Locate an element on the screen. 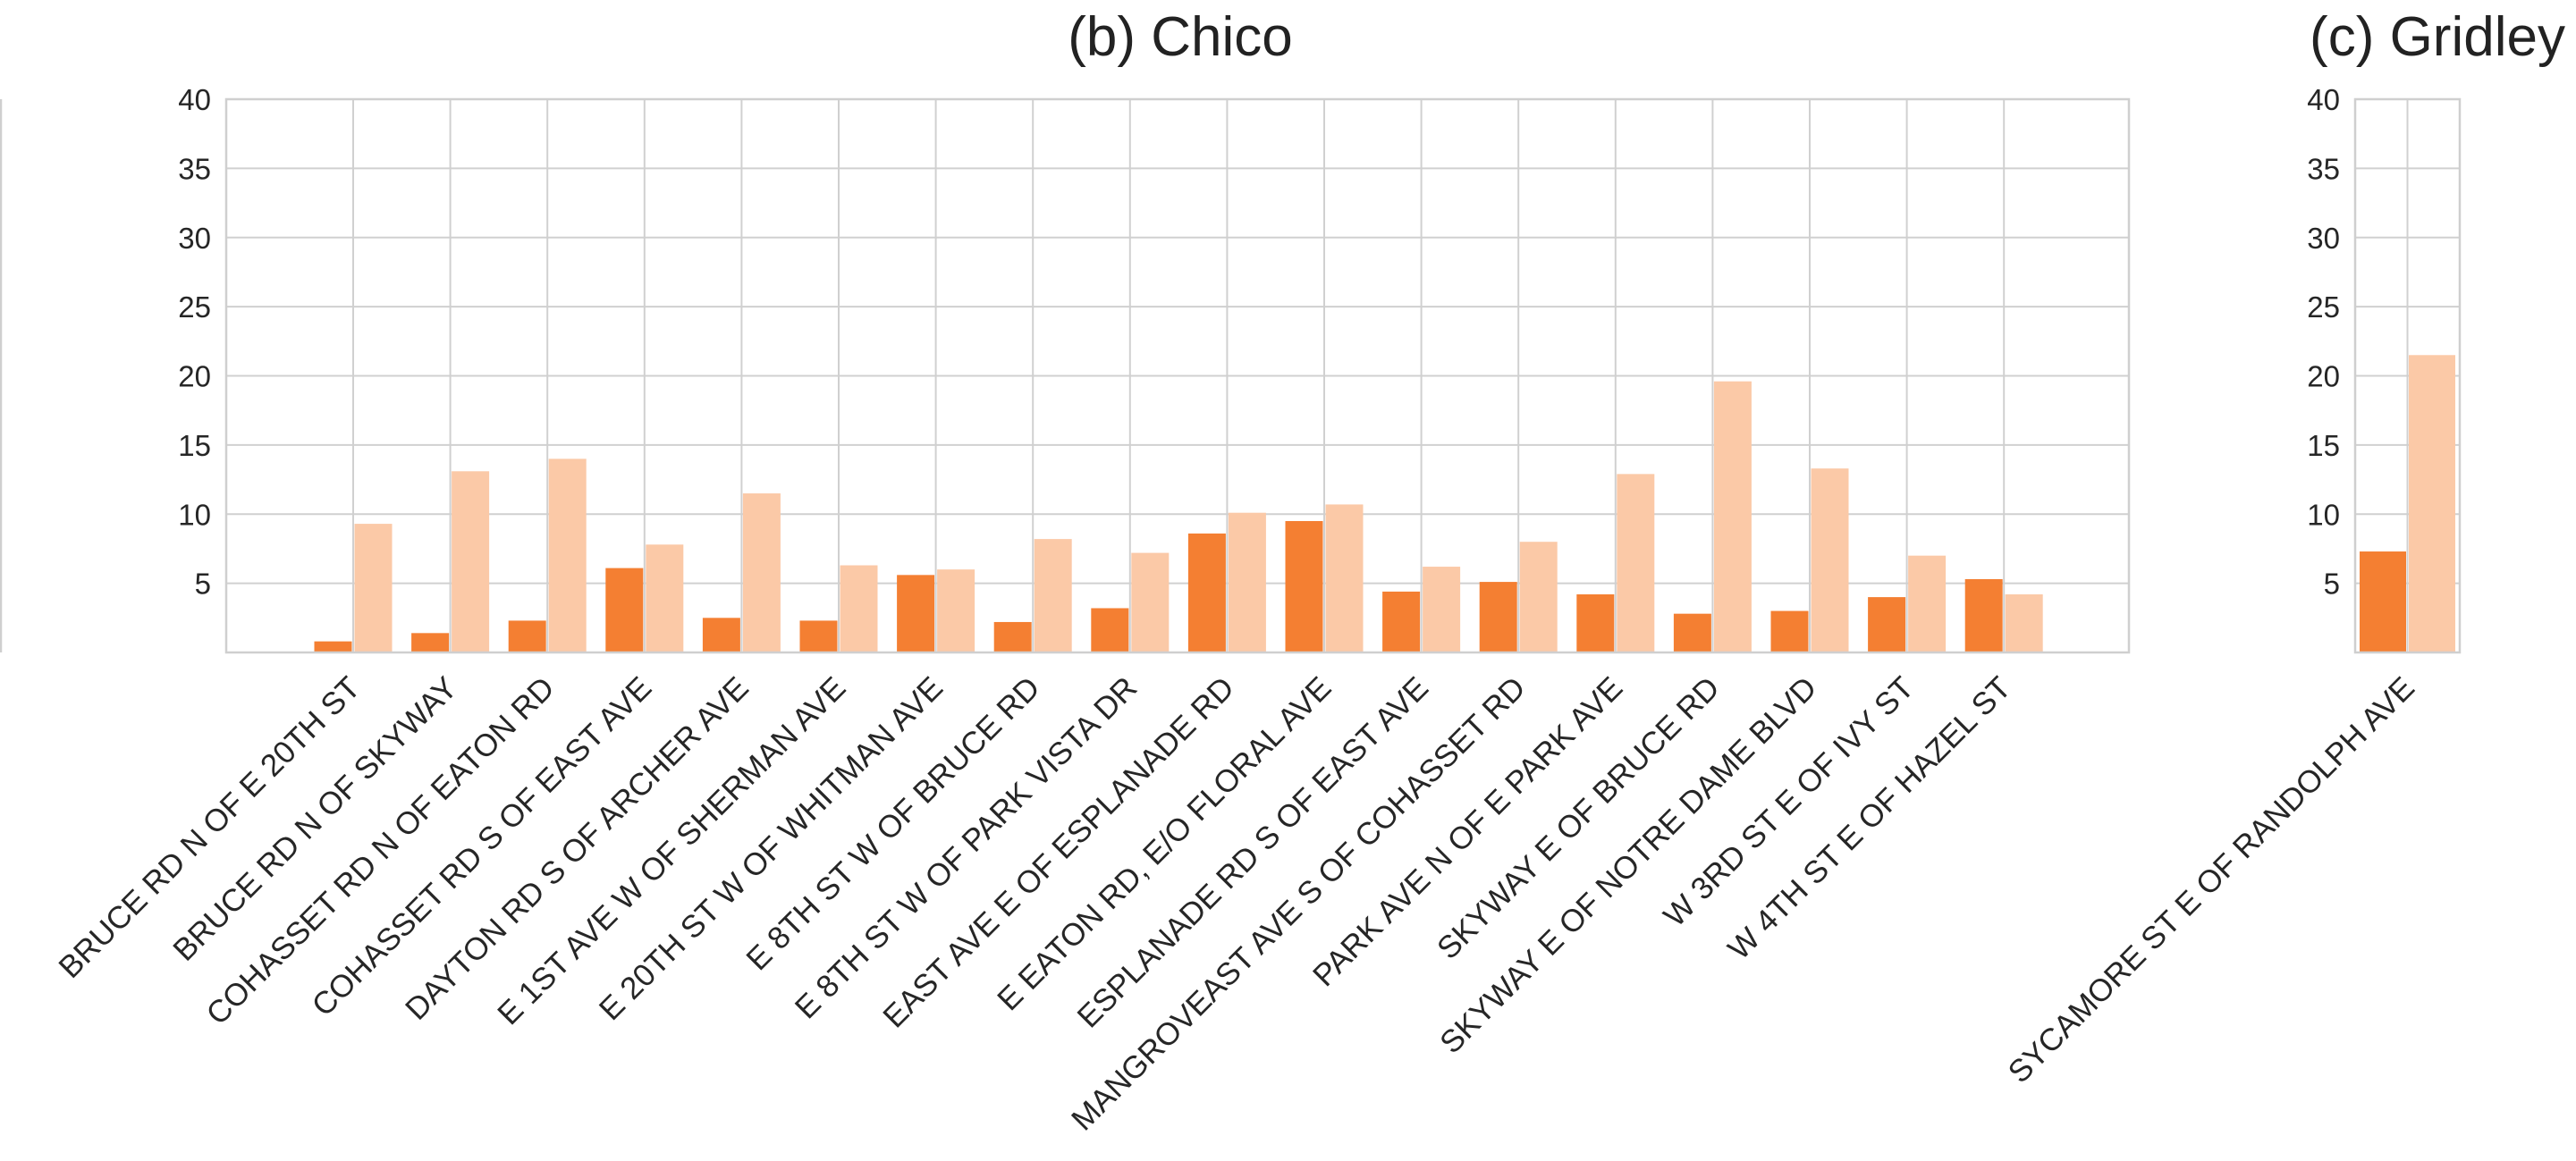 Image resolution: width=2576 pixels, height=1161 pixels. x-tick-label: COHASSET RD N OF EATON RD is located at coordinates (380, 851).